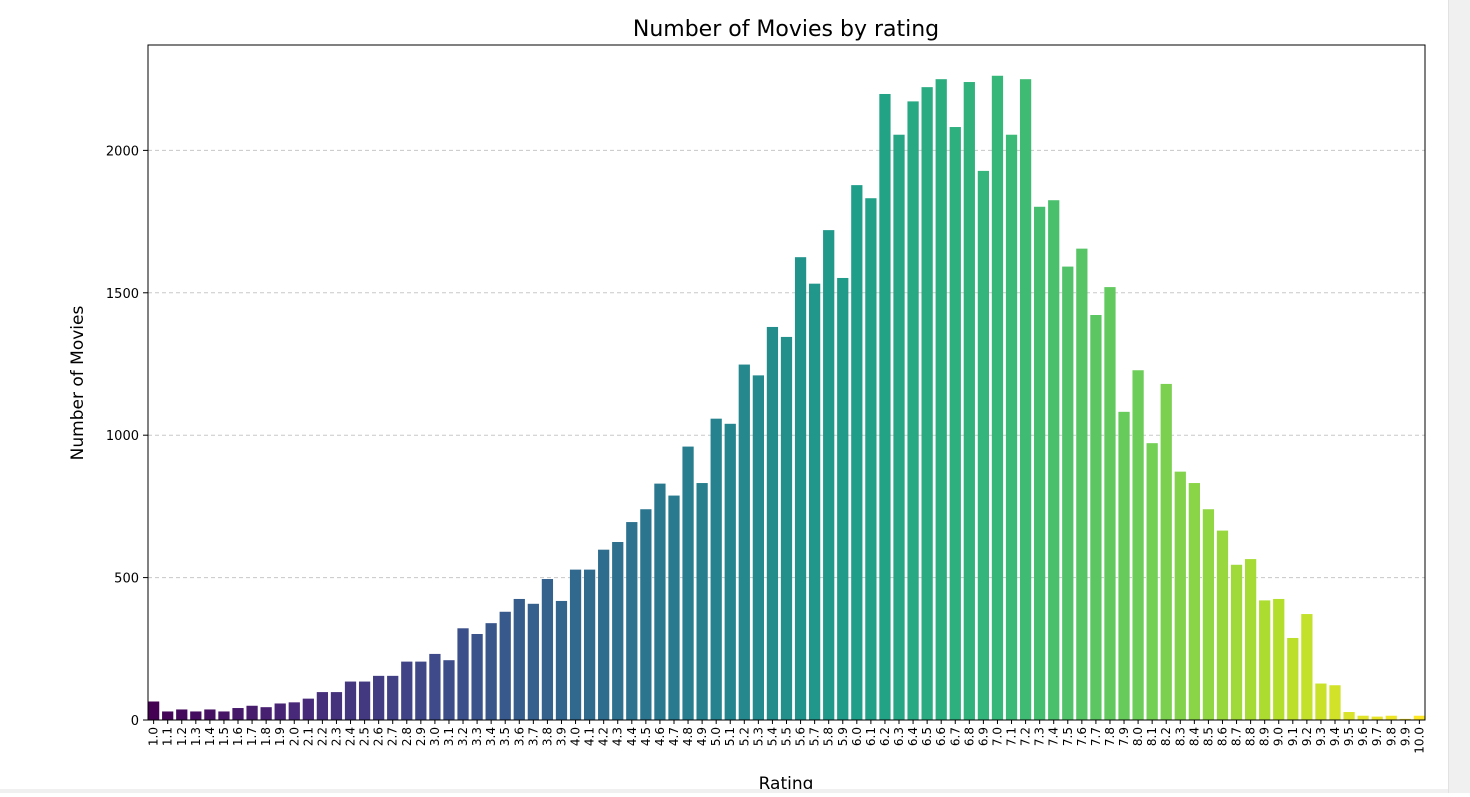  I want to click on x-tick-label: 8.8, so click(1251, 736).